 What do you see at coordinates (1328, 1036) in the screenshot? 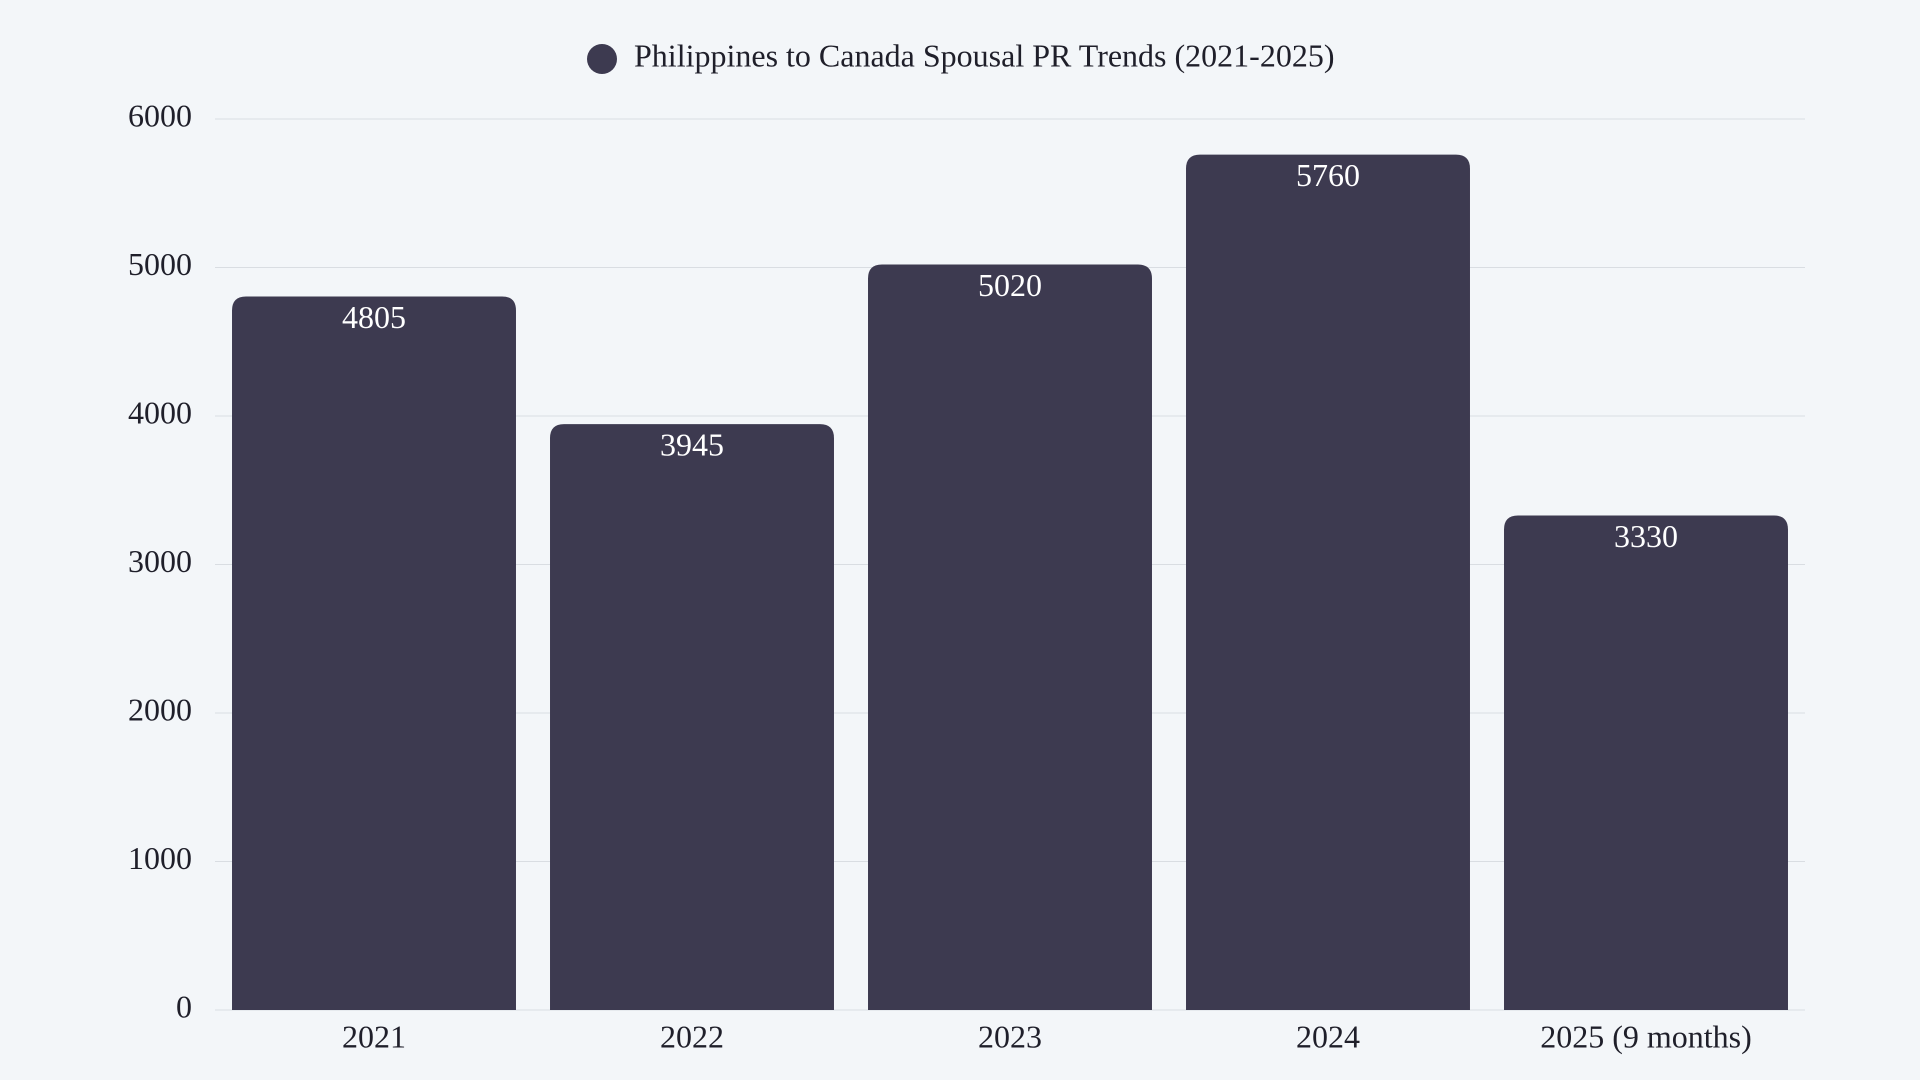
I see `x-tick-label: 2024` at bounding box center [1328, 1036].